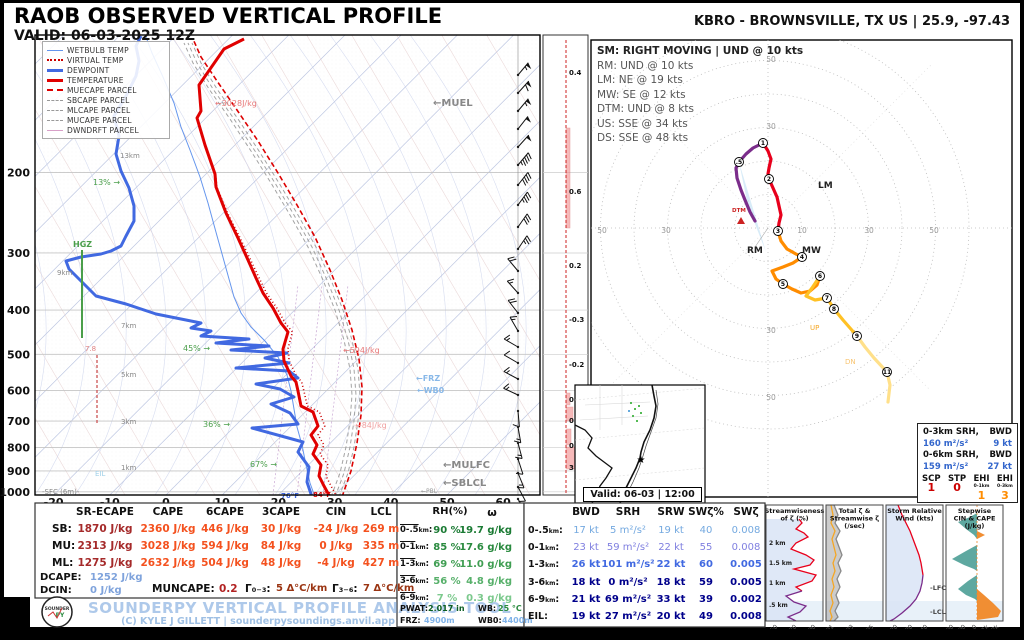  What do you see at coordinates (490, 620) in the screenshot?
I see `wb0-label: WB0:` at bounding box center [490, 620].